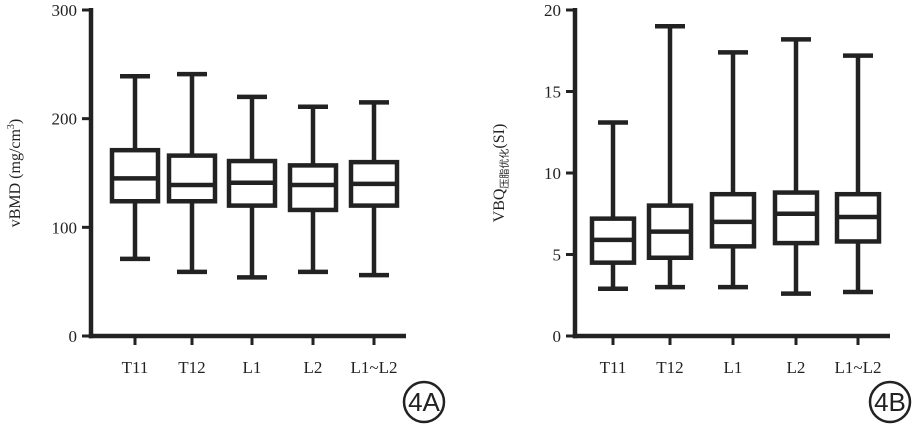 This screenshot has width=917, height=426. I want to click on panel-badge: 4A, so click(424, 402).